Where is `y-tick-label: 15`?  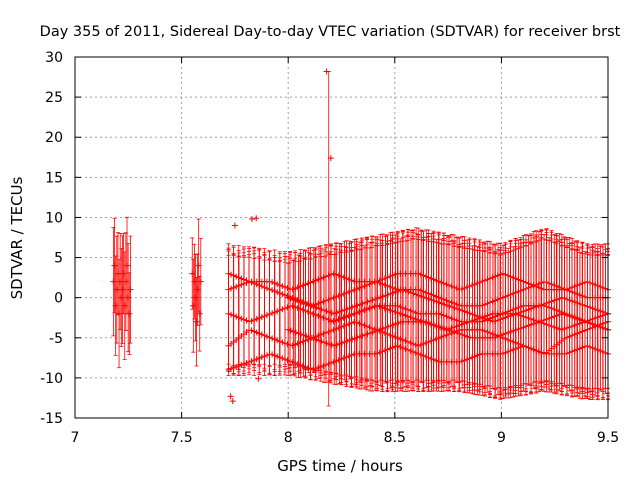
y-tick-label: 15 is located at coordinates (54, 178).